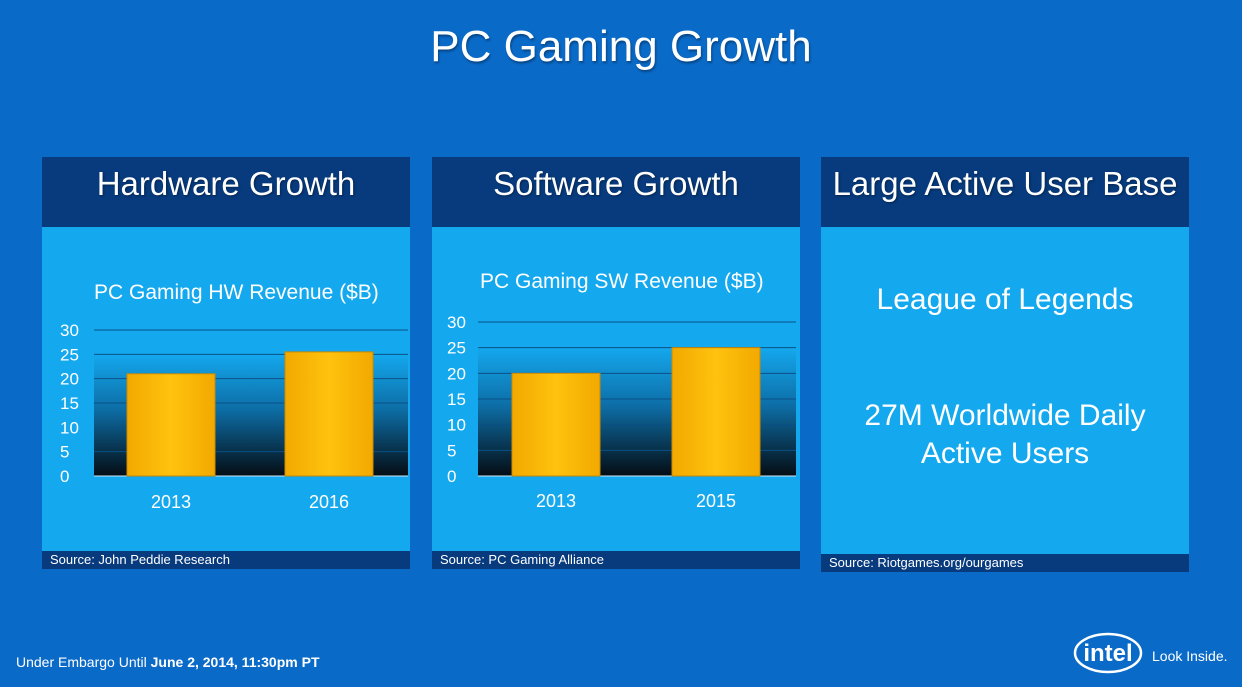  What do you see at coordinates (1005, 453) in the screenshot?
I see `user-count-line2: Active Users` at bounding box center [1005, 453].